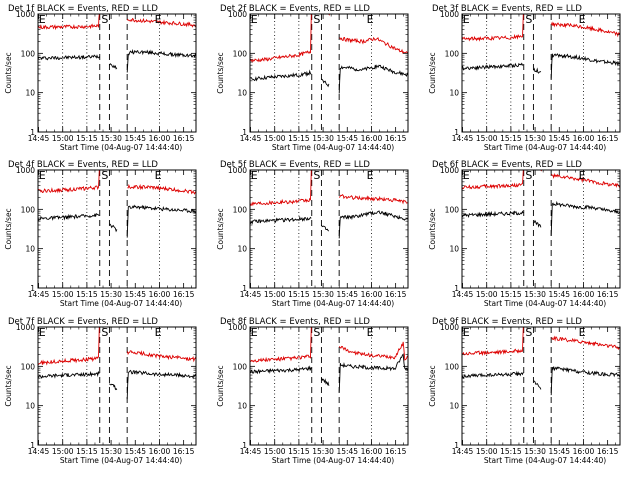 Image resolution: width=640 pixels, height=480 pixels. What do you see at coordinates (83, 165) in the screenshot?
I see `panel-title: Det 4f BLACK = Events, RED = LLD` at bounding box center [83, 165].